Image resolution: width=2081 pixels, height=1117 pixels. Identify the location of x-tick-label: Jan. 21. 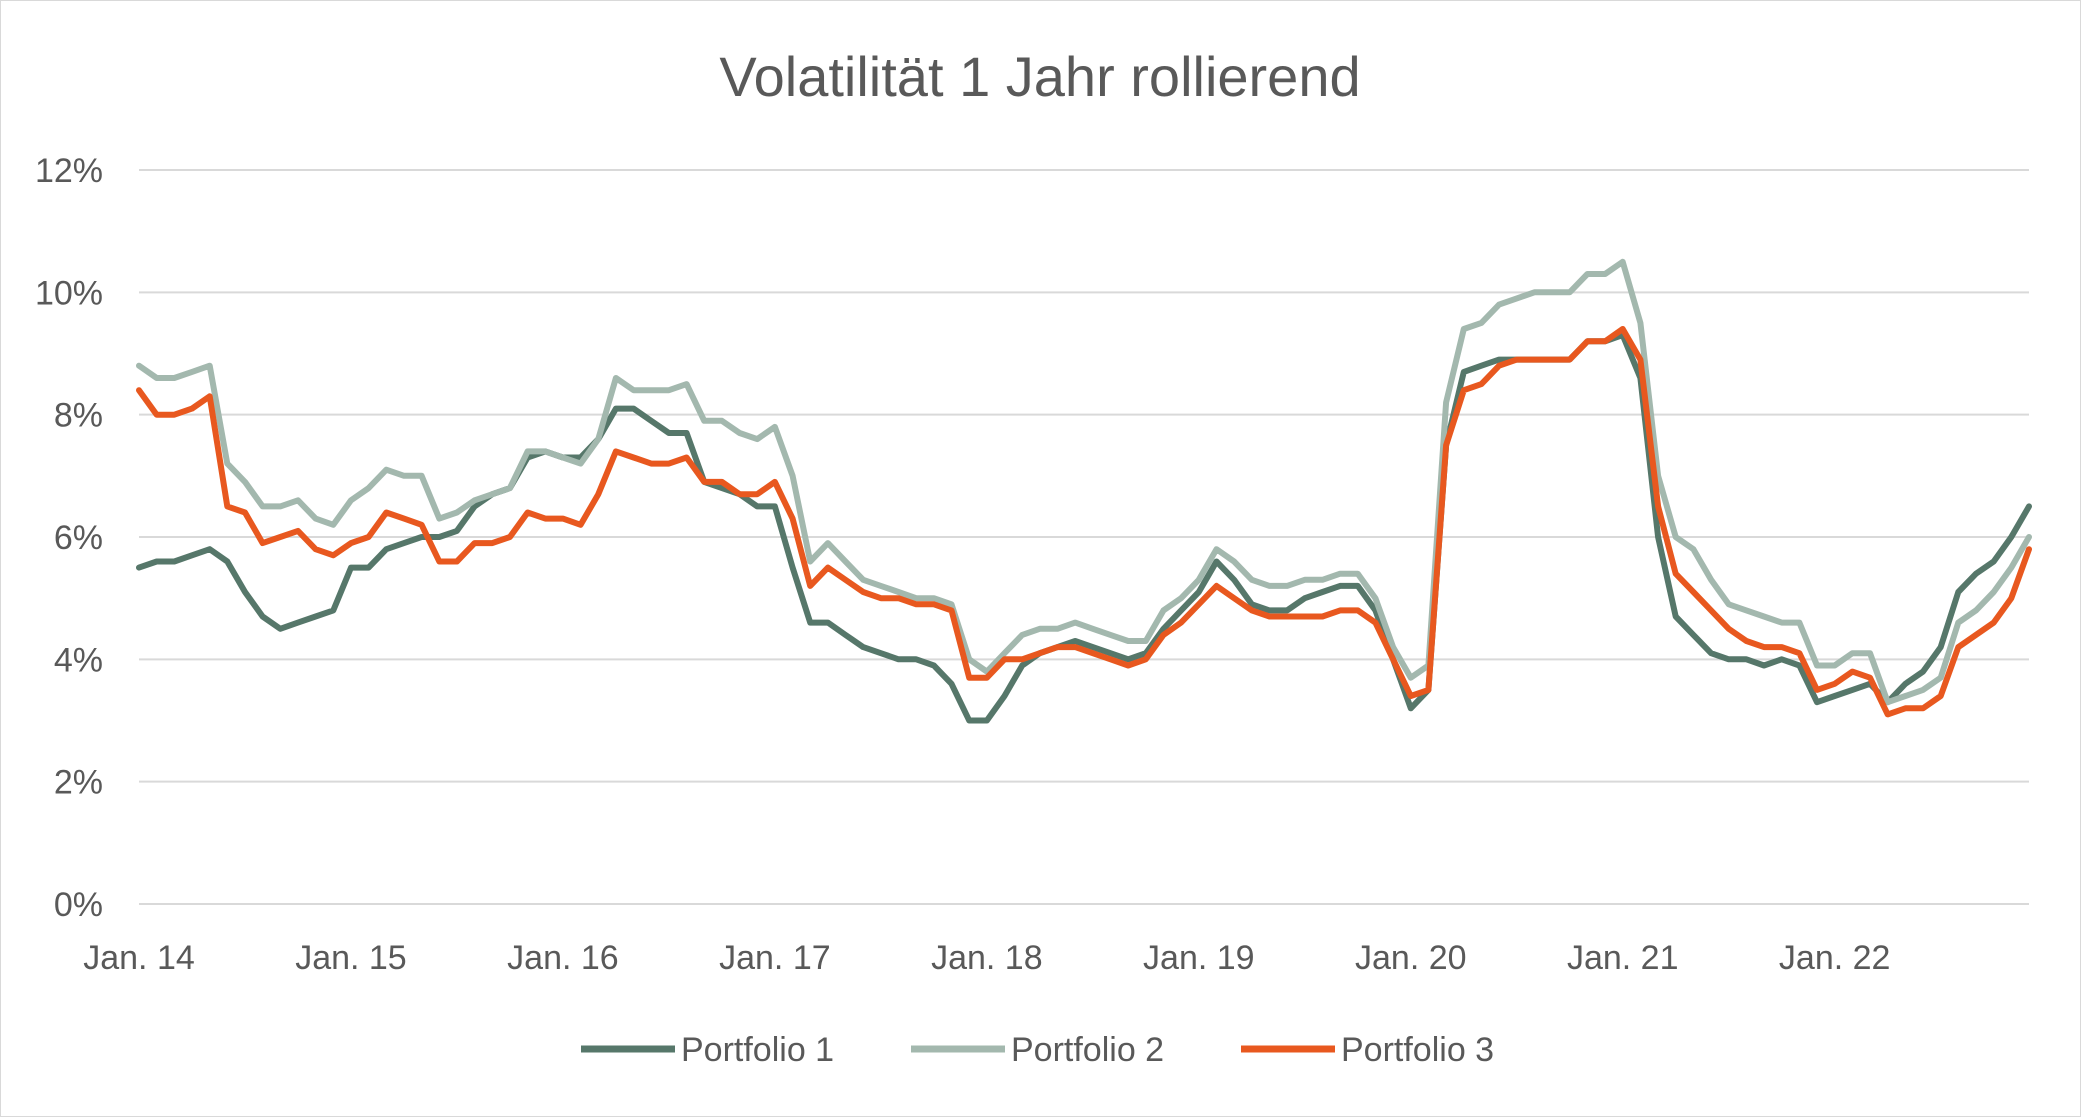
(1623, 958).